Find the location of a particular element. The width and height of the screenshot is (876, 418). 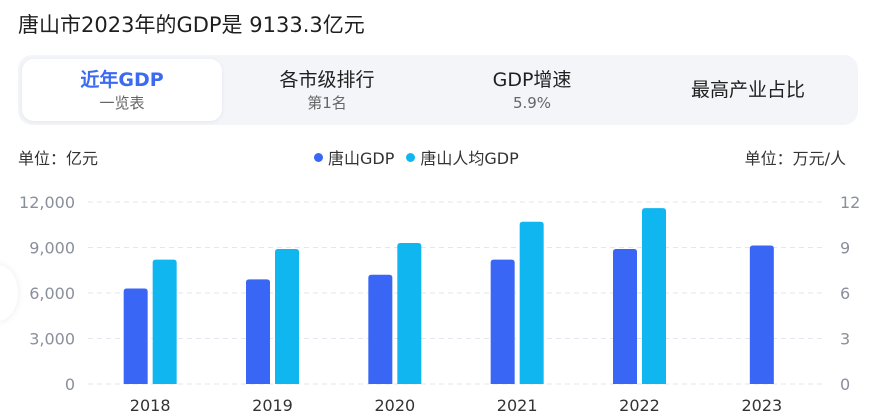

y-right-tick-label: 0 is located at coordinates (845, 384).